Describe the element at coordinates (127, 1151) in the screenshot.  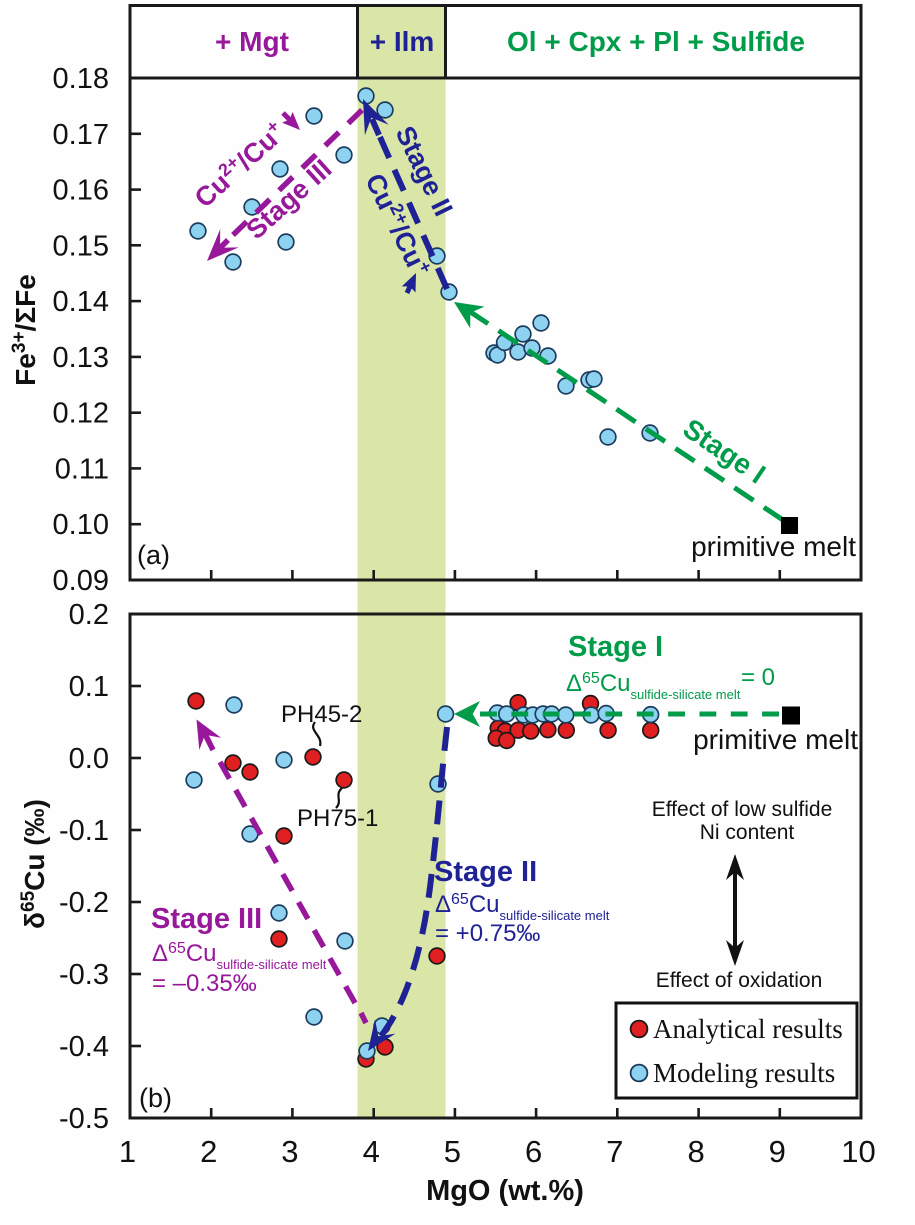
I see `svg-text: 1` at that location.